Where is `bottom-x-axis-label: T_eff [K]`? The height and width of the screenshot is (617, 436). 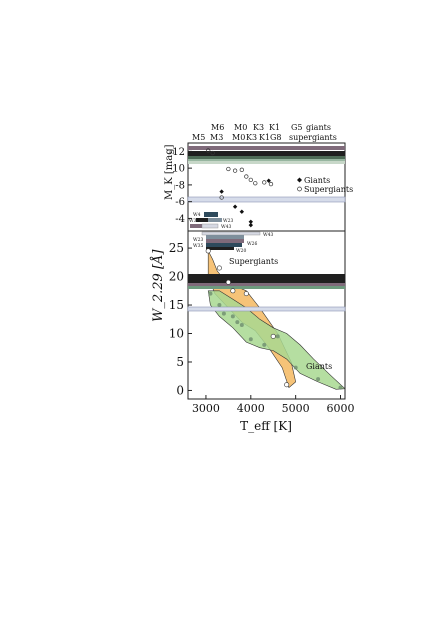
bottom-x-axis-label: T_eff [K] is located at coordinates (266, 426).